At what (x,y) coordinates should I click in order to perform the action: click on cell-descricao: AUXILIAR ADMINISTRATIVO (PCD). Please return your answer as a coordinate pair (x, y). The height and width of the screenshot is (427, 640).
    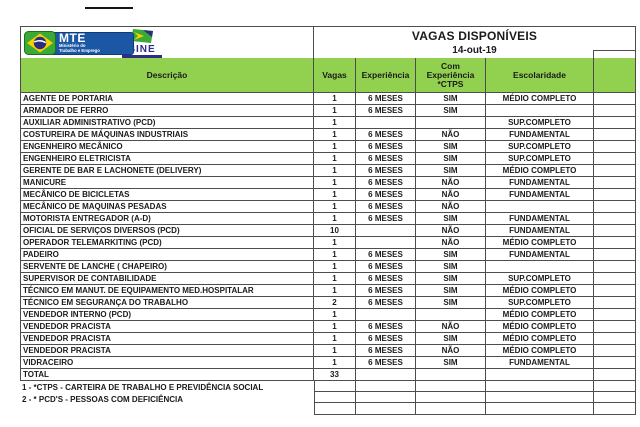
    Looking at the image, I should click on (167, 123).